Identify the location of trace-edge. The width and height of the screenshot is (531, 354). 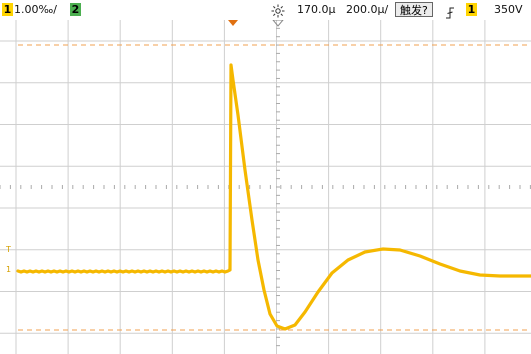
(229, 263).